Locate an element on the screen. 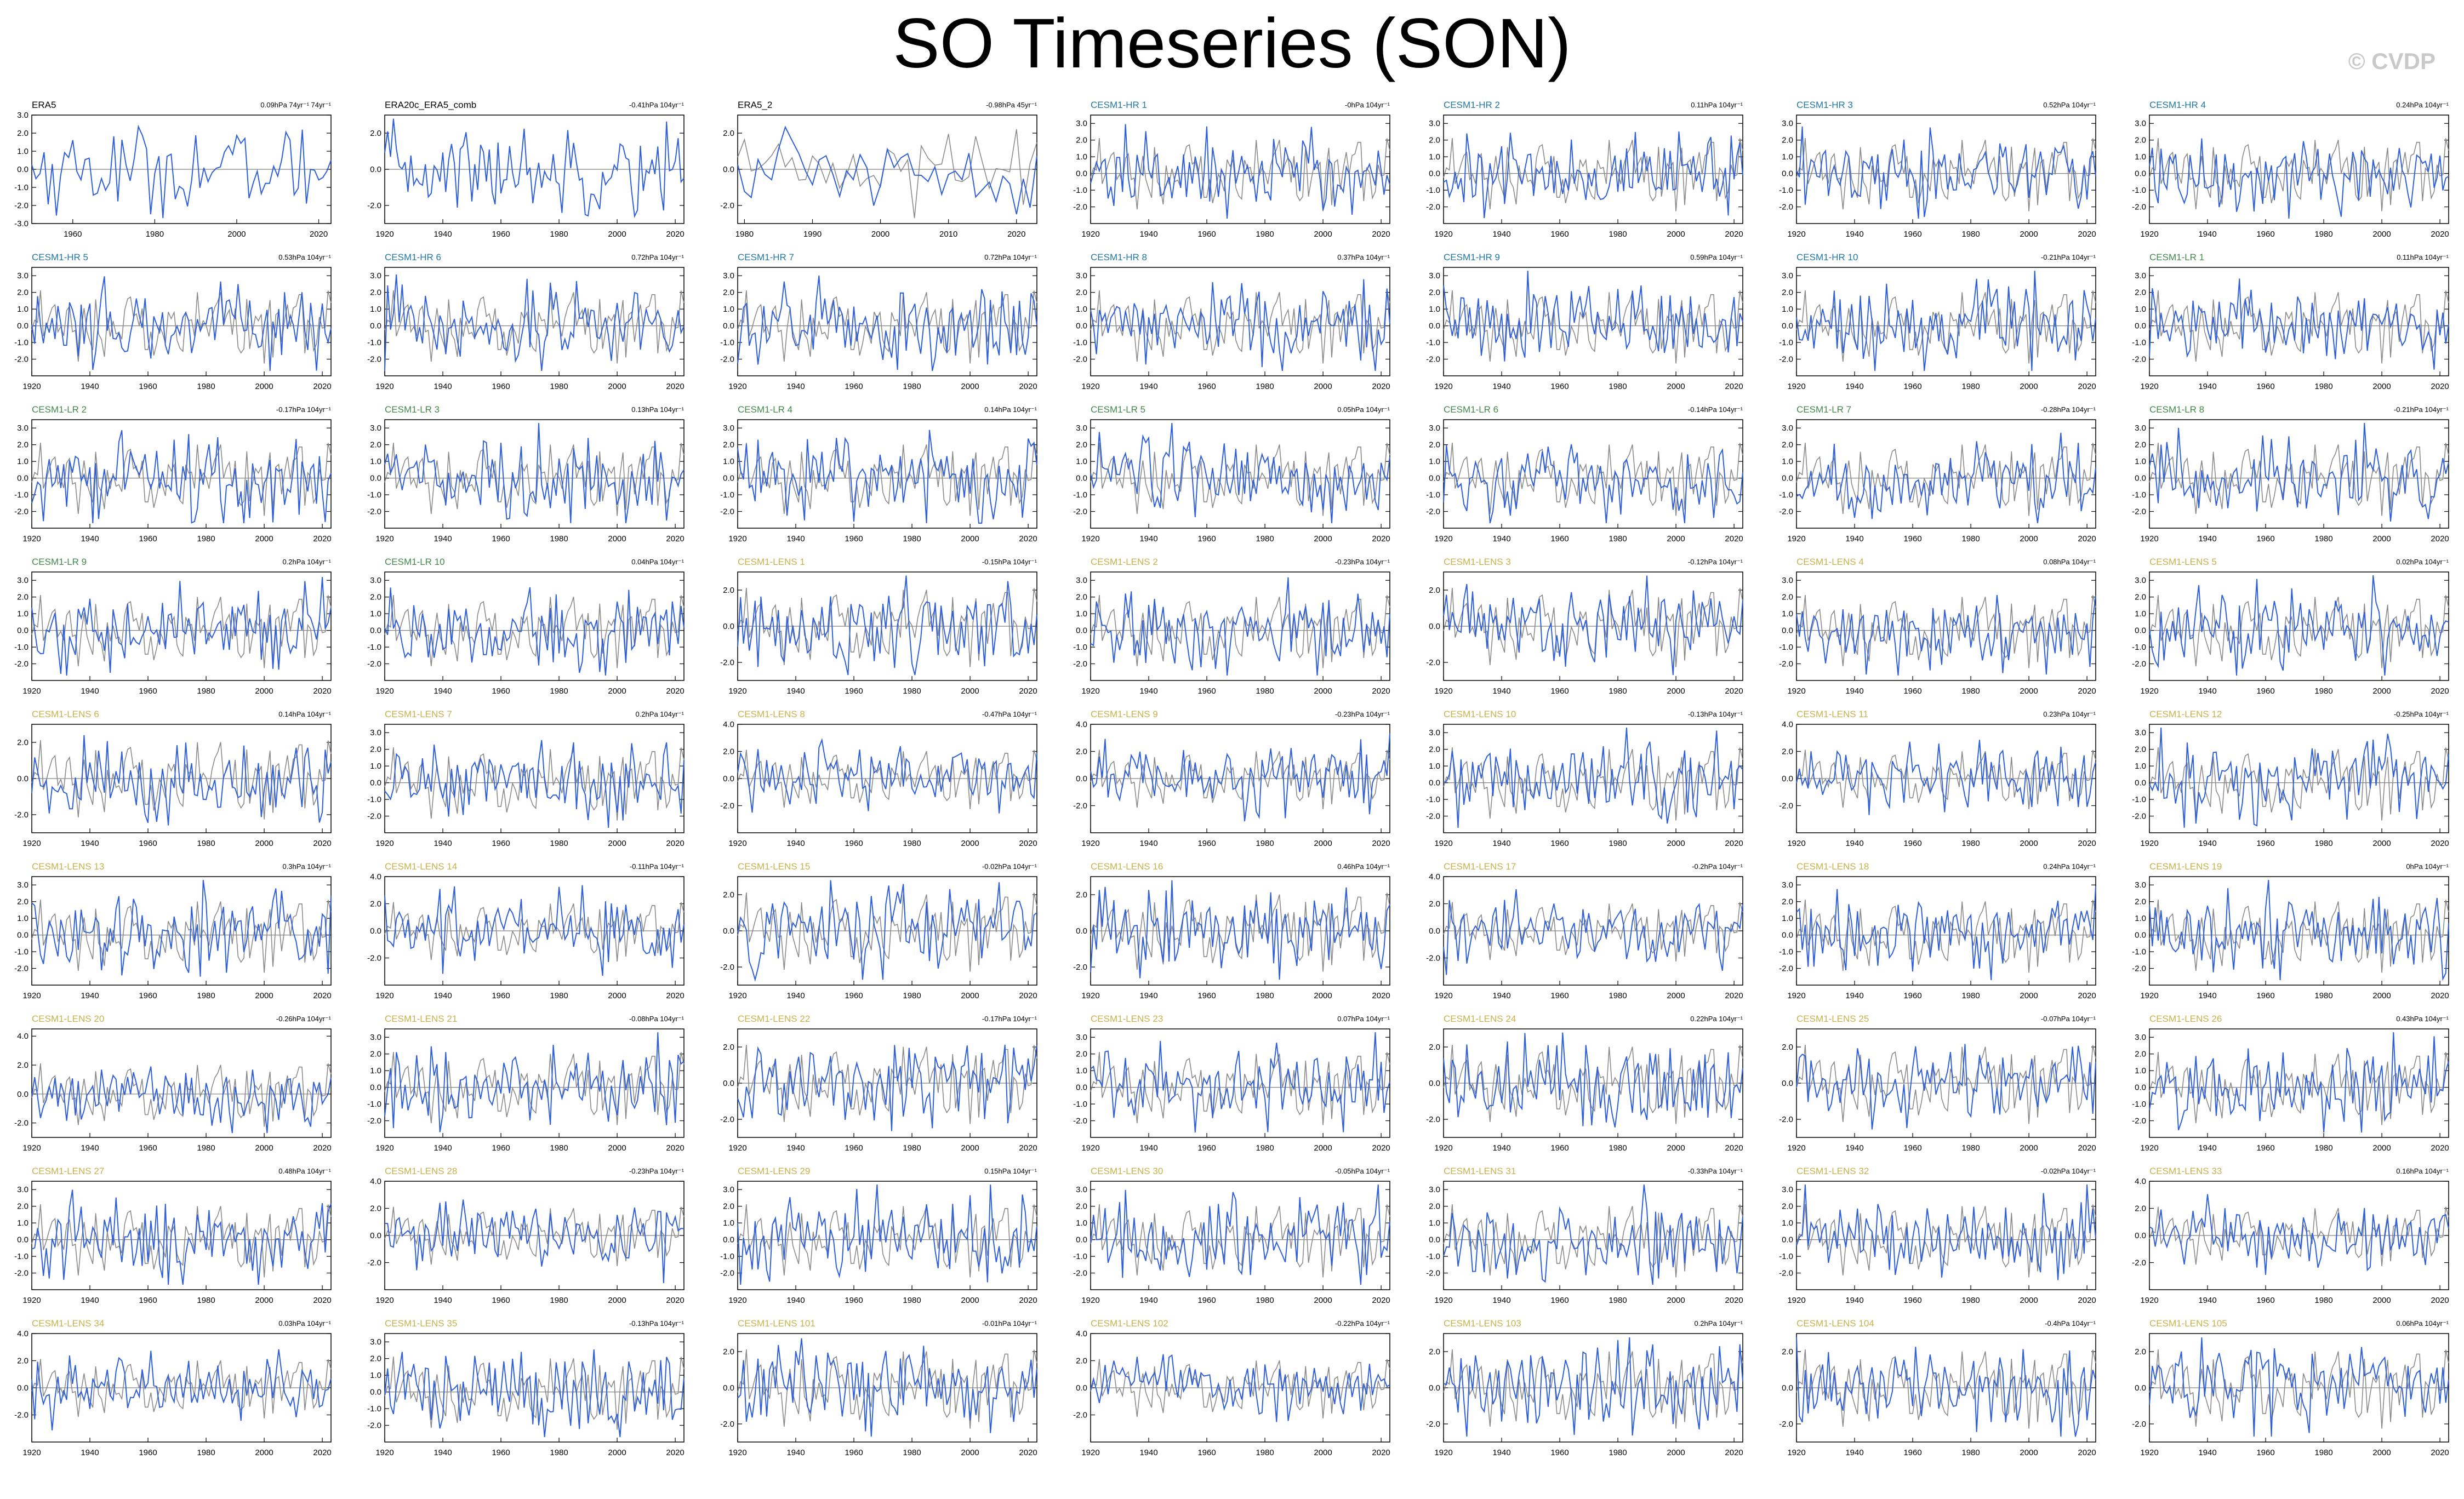 The width and height of the screenshot is (2464, 1499). panel-trend-label: 0.03hPa 104yr⁻¹ is located at coordinates (304, 1323).